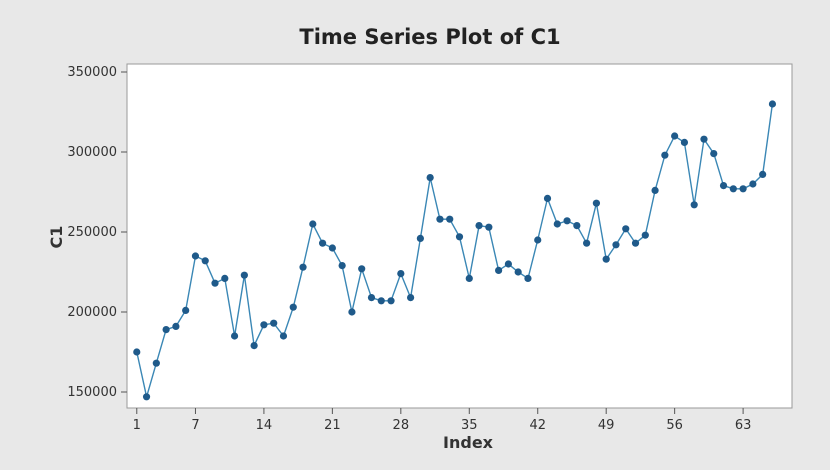 This screenshot has width=830, height=470. What do you see at coordinates (468, 442) in the screenshot?
I see `x-axis-title: Index` at bounding box center [468, 442].